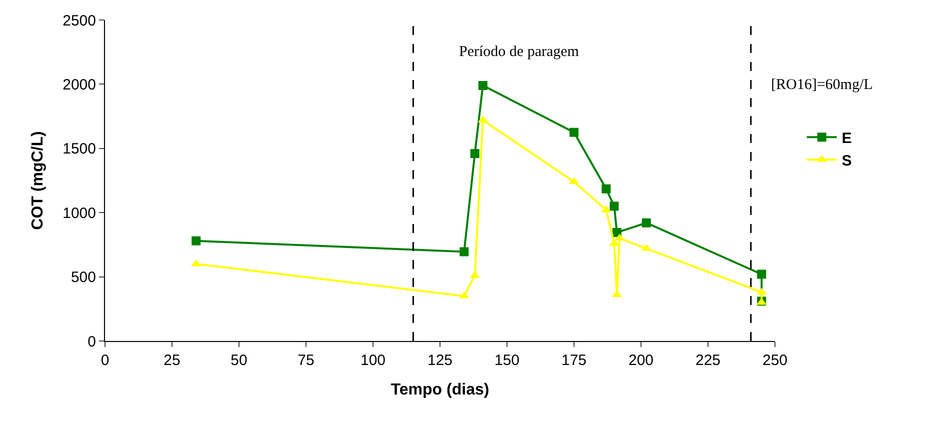  What do you see at coordinates (79, 149) in the screenshot?
I see `y-tick-label: 1500` at bounding box center [79, 149].